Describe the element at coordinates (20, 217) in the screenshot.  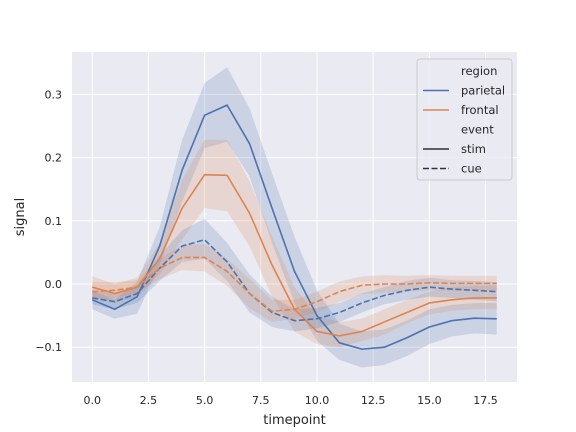
I see `y-axis-label: signal` at that location.